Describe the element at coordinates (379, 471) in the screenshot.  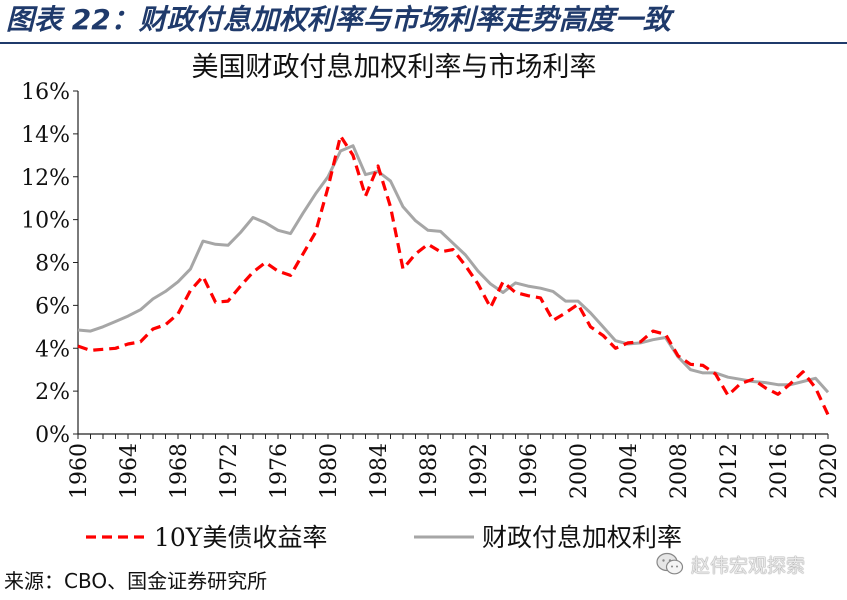
I see `x-tick-label: 1984` at that location.